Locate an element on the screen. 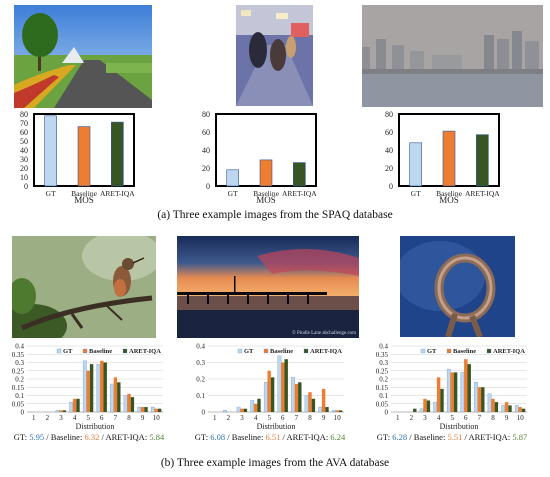 The height and width of the screenshot is (477, 550). gt-score: 6.28 is located at coordinates (400, 437).